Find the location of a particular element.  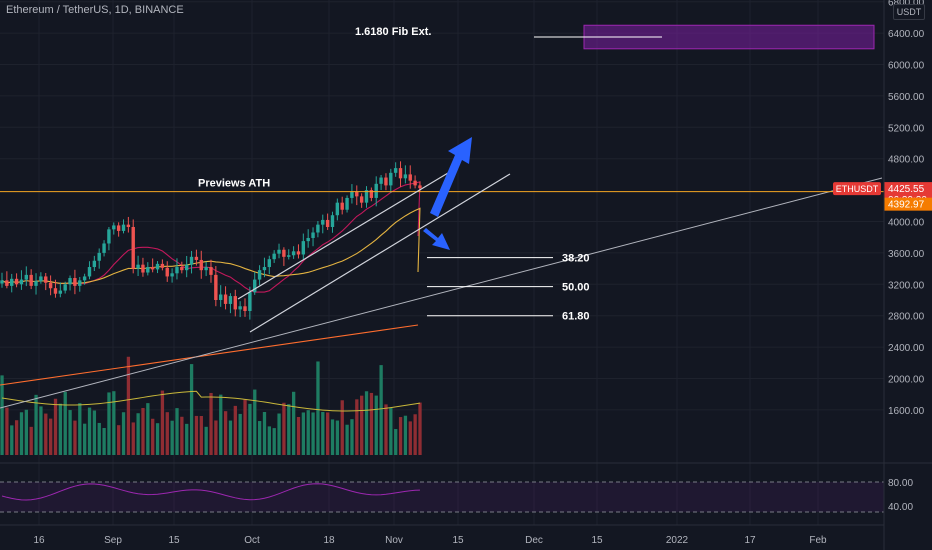

time-tick: Nov is located at coordinates (394, 540).